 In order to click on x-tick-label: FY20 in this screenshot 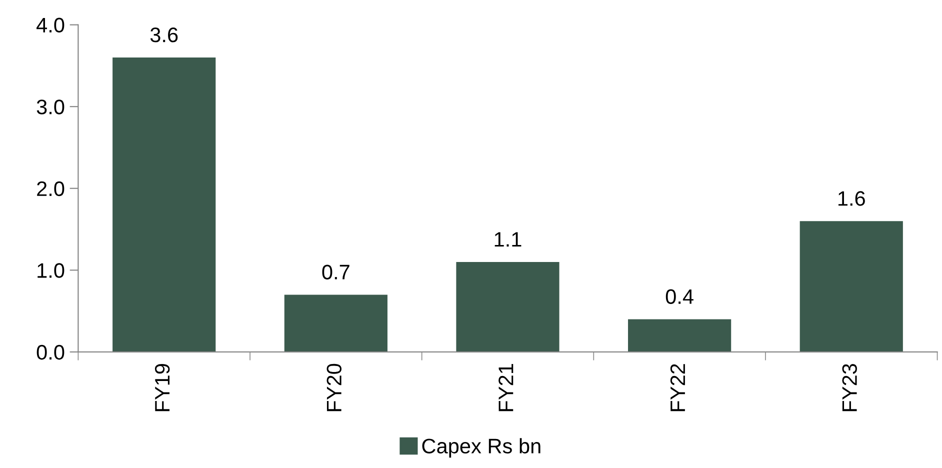, I will do `click(334, 388)`.